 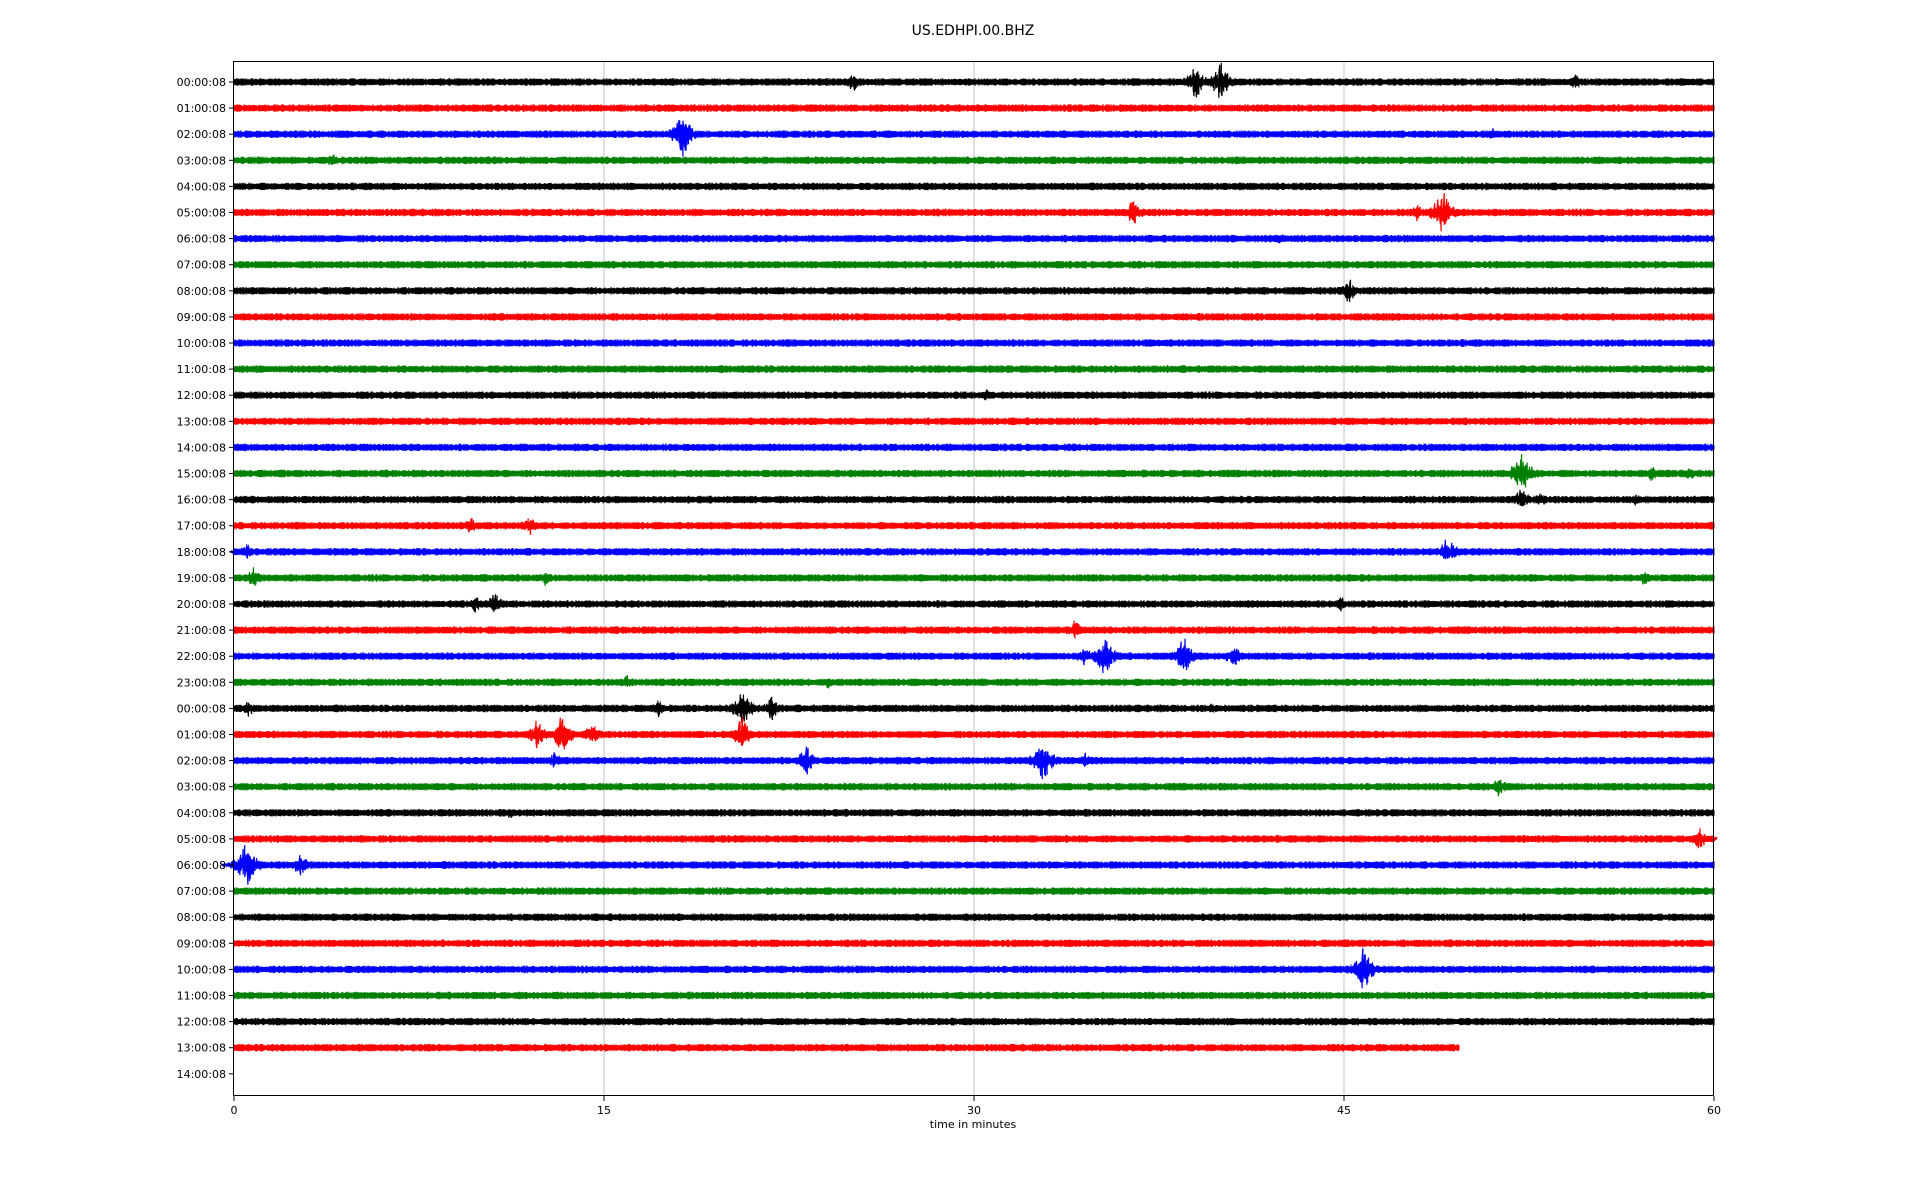 I want to click on y-tick-label: 15:00:08, so click(x=201, y=474).